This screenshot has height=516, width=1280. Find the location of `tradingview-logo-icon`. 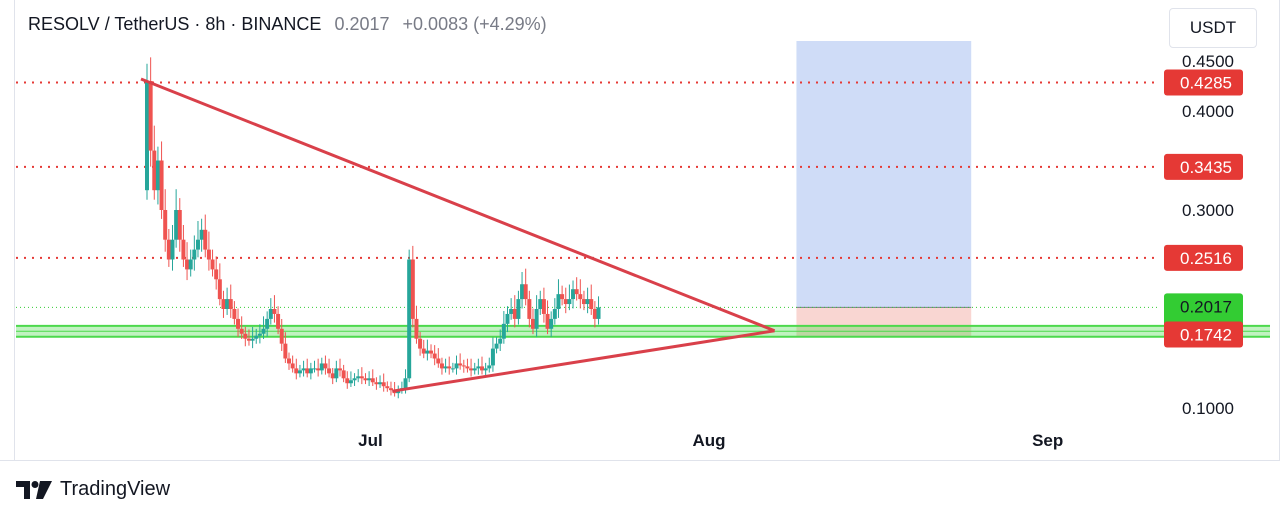

tradingview-logo-icon is located at coordinates (34, 489).